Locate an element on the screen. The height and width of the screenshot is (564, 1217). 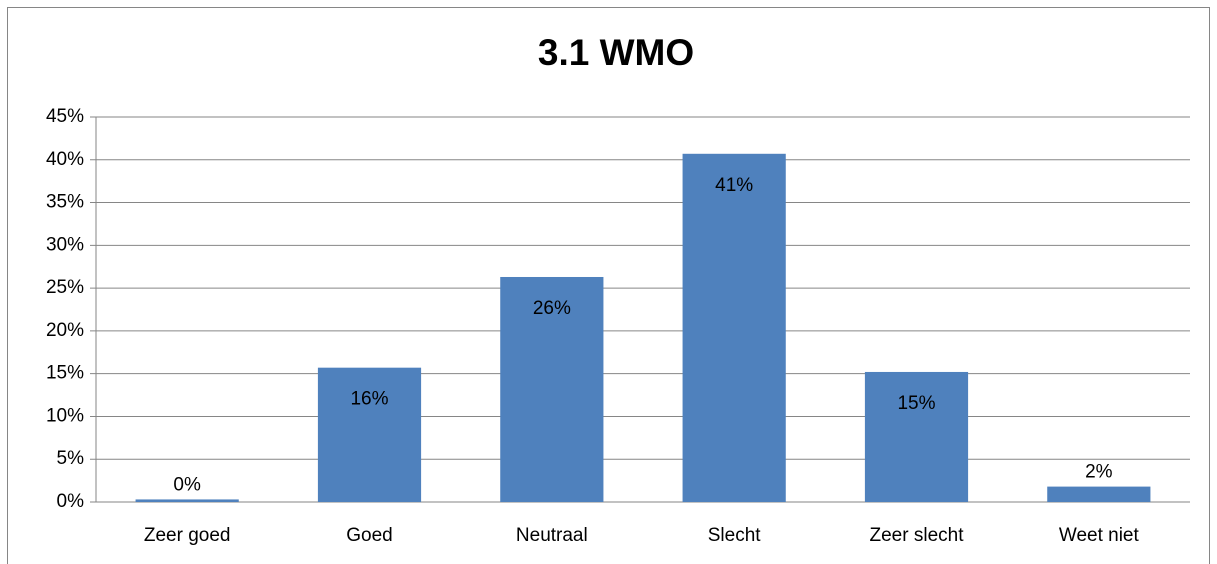
y-tick-label: 15% is located at coordinates (65, 373).